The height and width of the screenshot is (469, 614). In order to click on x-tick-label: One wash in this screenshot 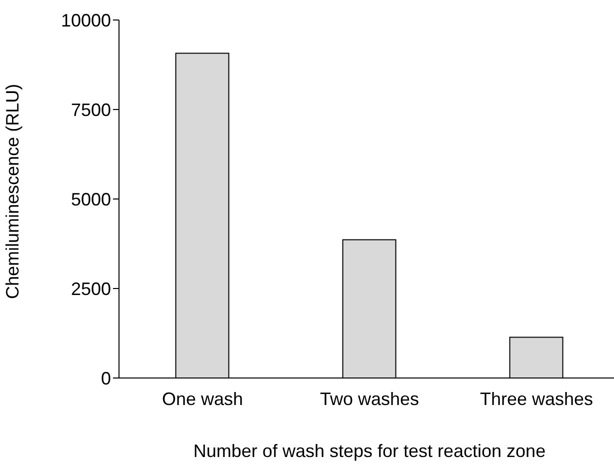, I will do `click(203, 398)`.